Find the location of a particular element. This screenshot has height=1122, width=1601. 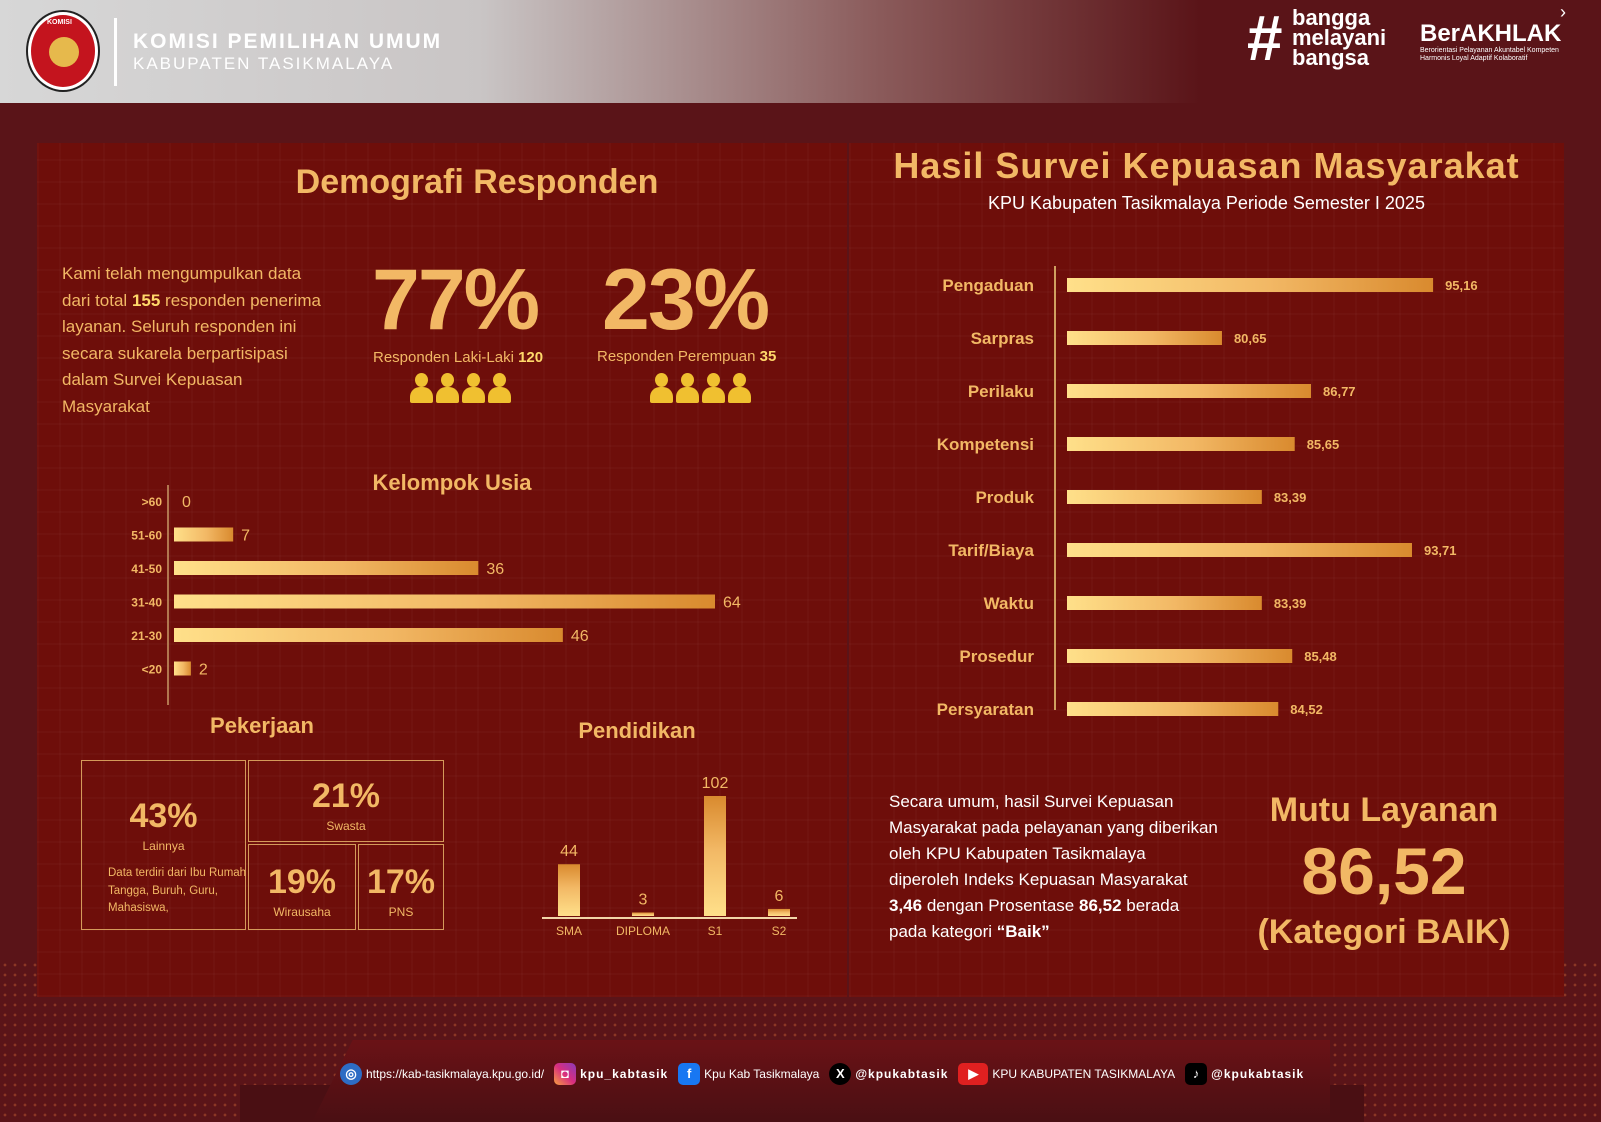

ikm-value-label: 80,65 is located at coordinates (1250, 338).